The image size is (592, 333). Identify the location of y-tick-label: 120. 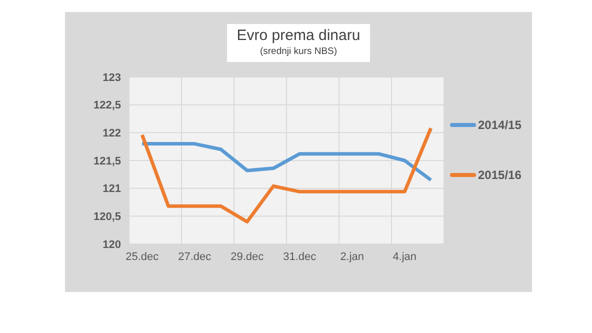
(111, 244).